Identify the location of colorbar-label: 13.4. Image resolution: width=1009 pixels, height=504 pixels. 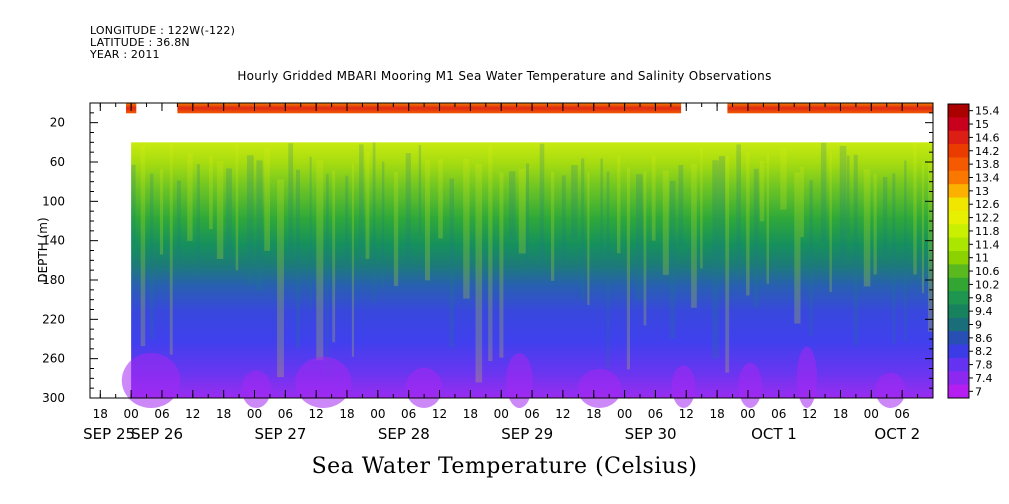
(987, 178).